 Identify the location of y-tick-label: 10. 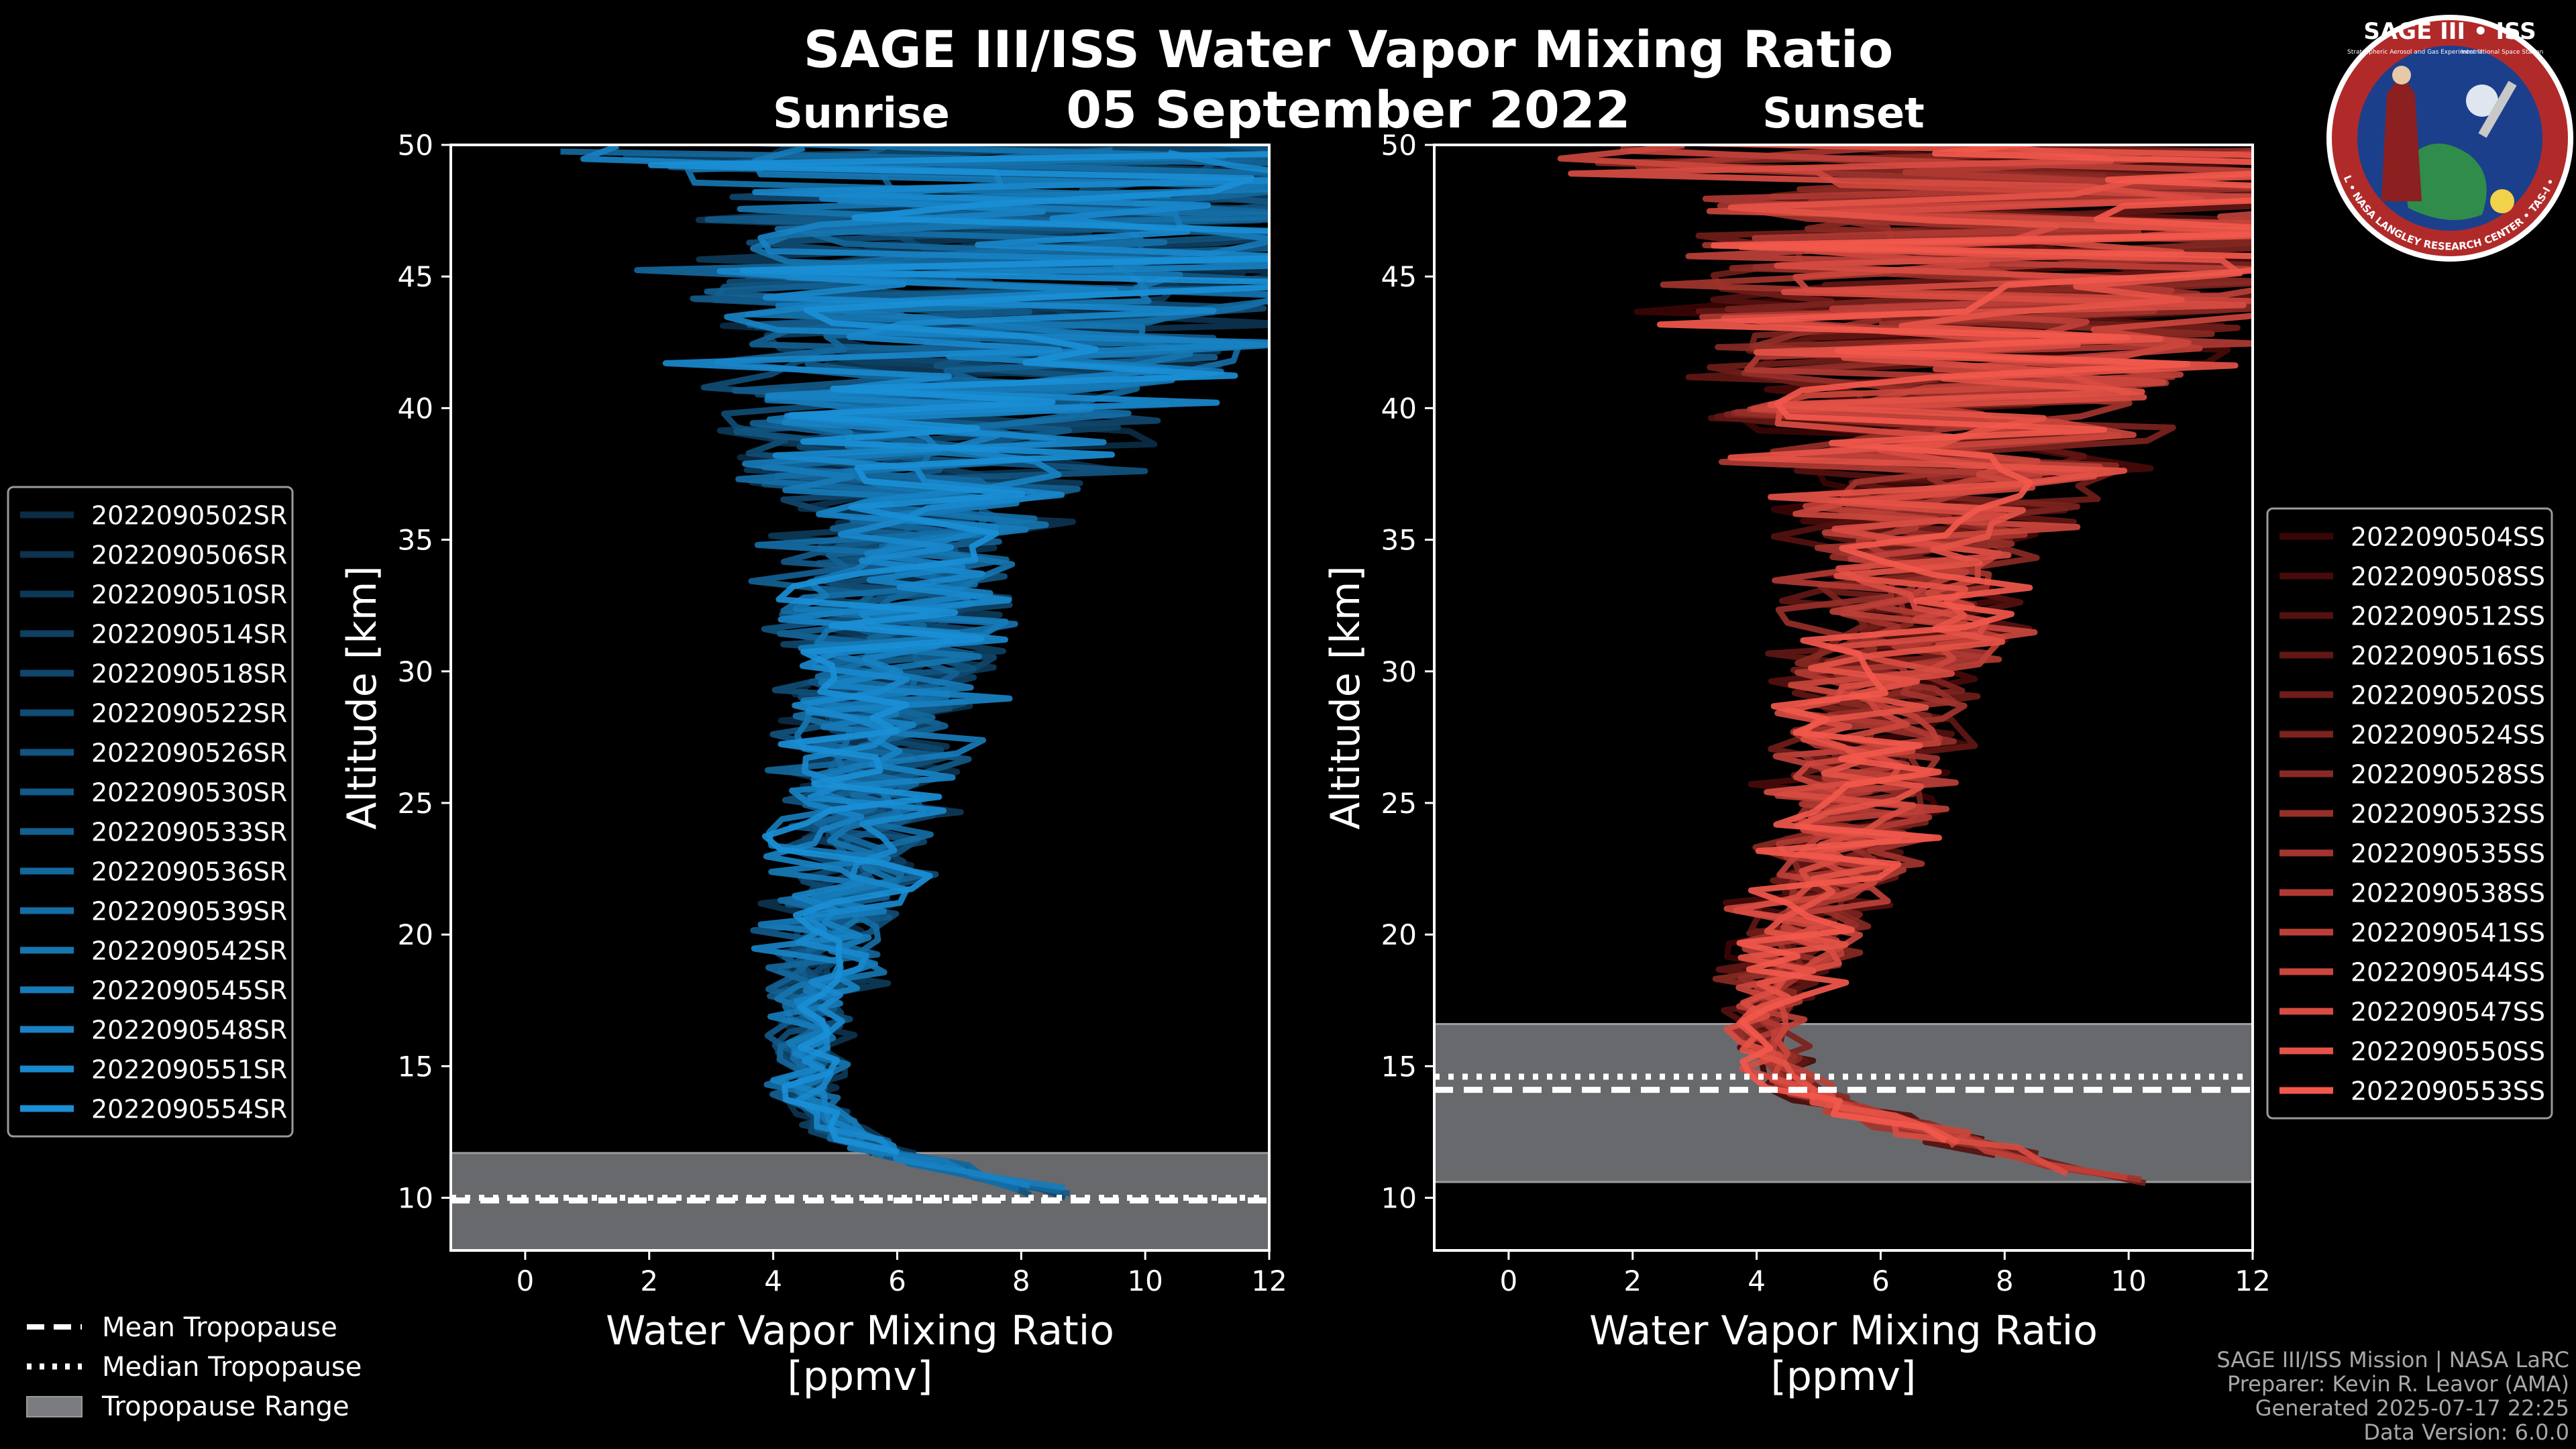
(415, 1198).